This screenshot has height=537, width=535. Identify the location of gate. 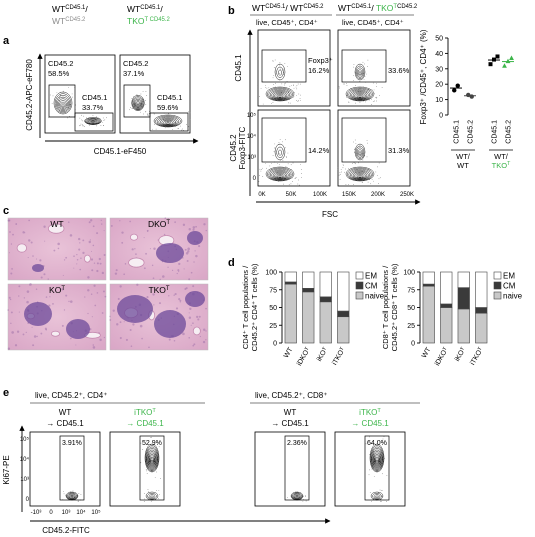
(284, 140).